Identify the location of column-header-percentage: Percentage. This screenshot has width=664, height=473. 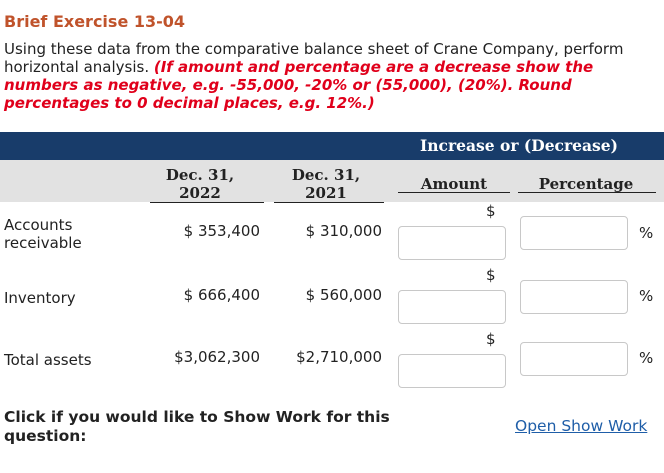
(586, 184).